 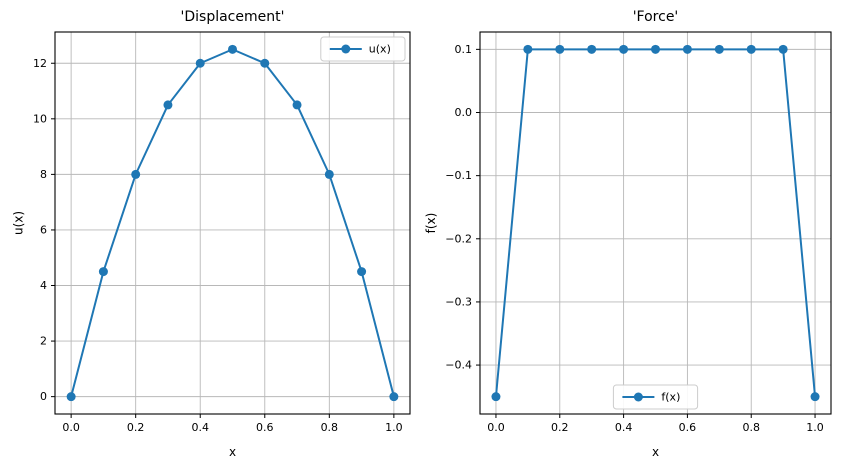 What do you see at coordinates (458, 365) in the screenshot?
I see `y-tick-label: −0.4` at bounding box center [458, 365].